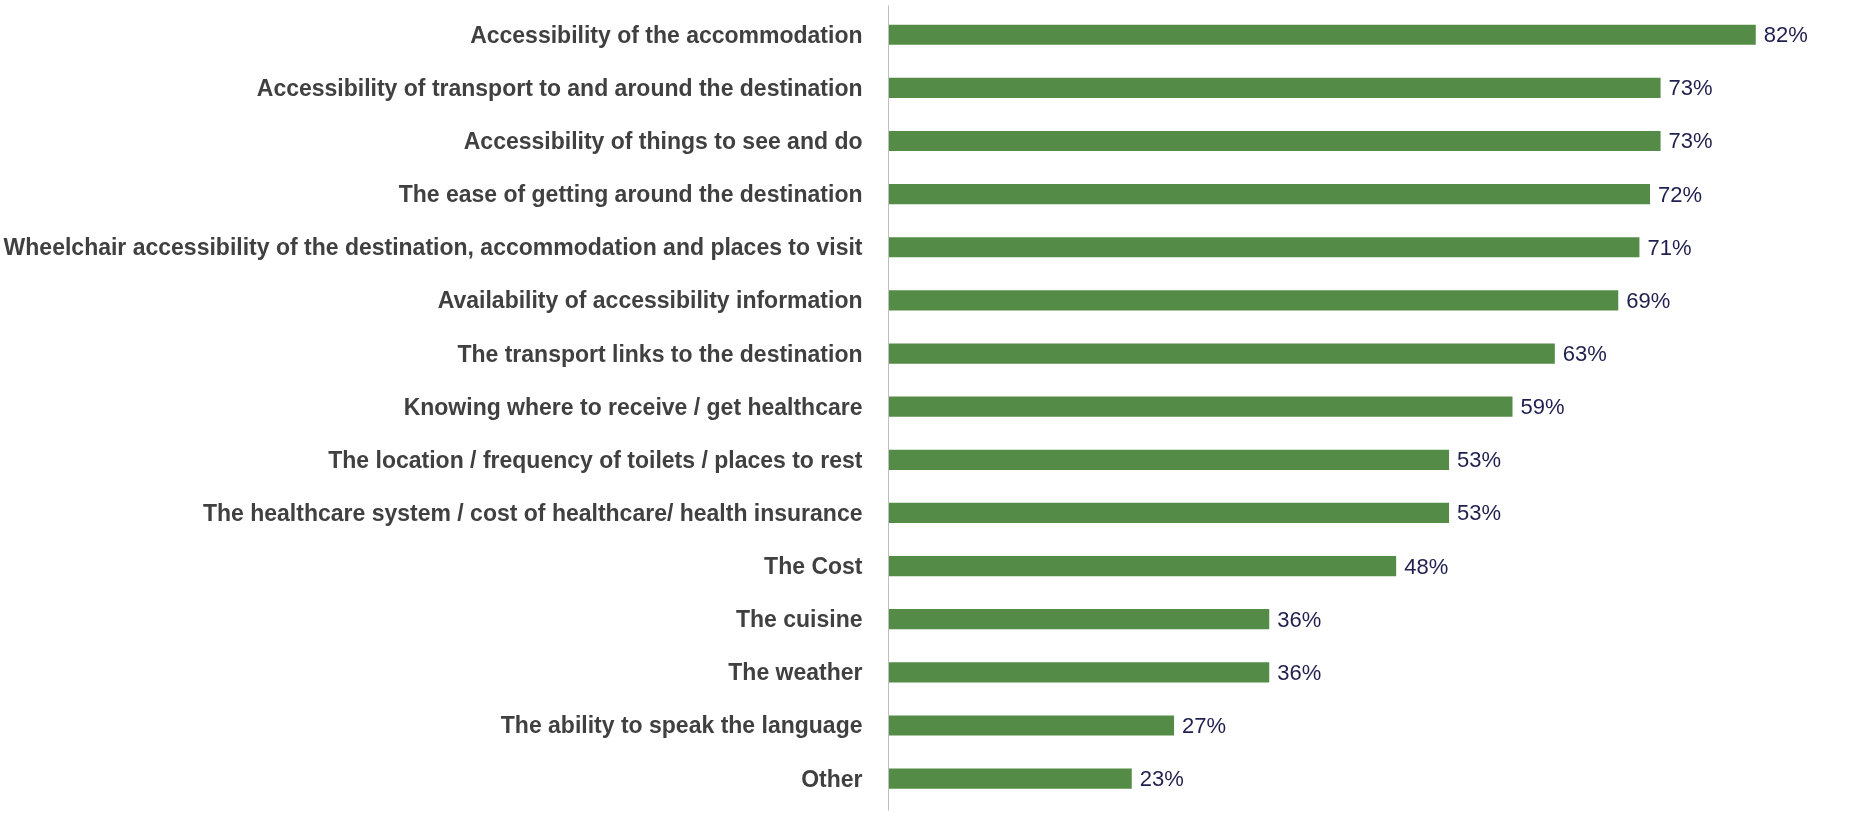 The image size is (1864, 821). What do you see at coordinates (595, 459) in the screenshot?
I see `y-tick-label: The location / frequency of toilets / places to rest` at bounding box center [595, 459].